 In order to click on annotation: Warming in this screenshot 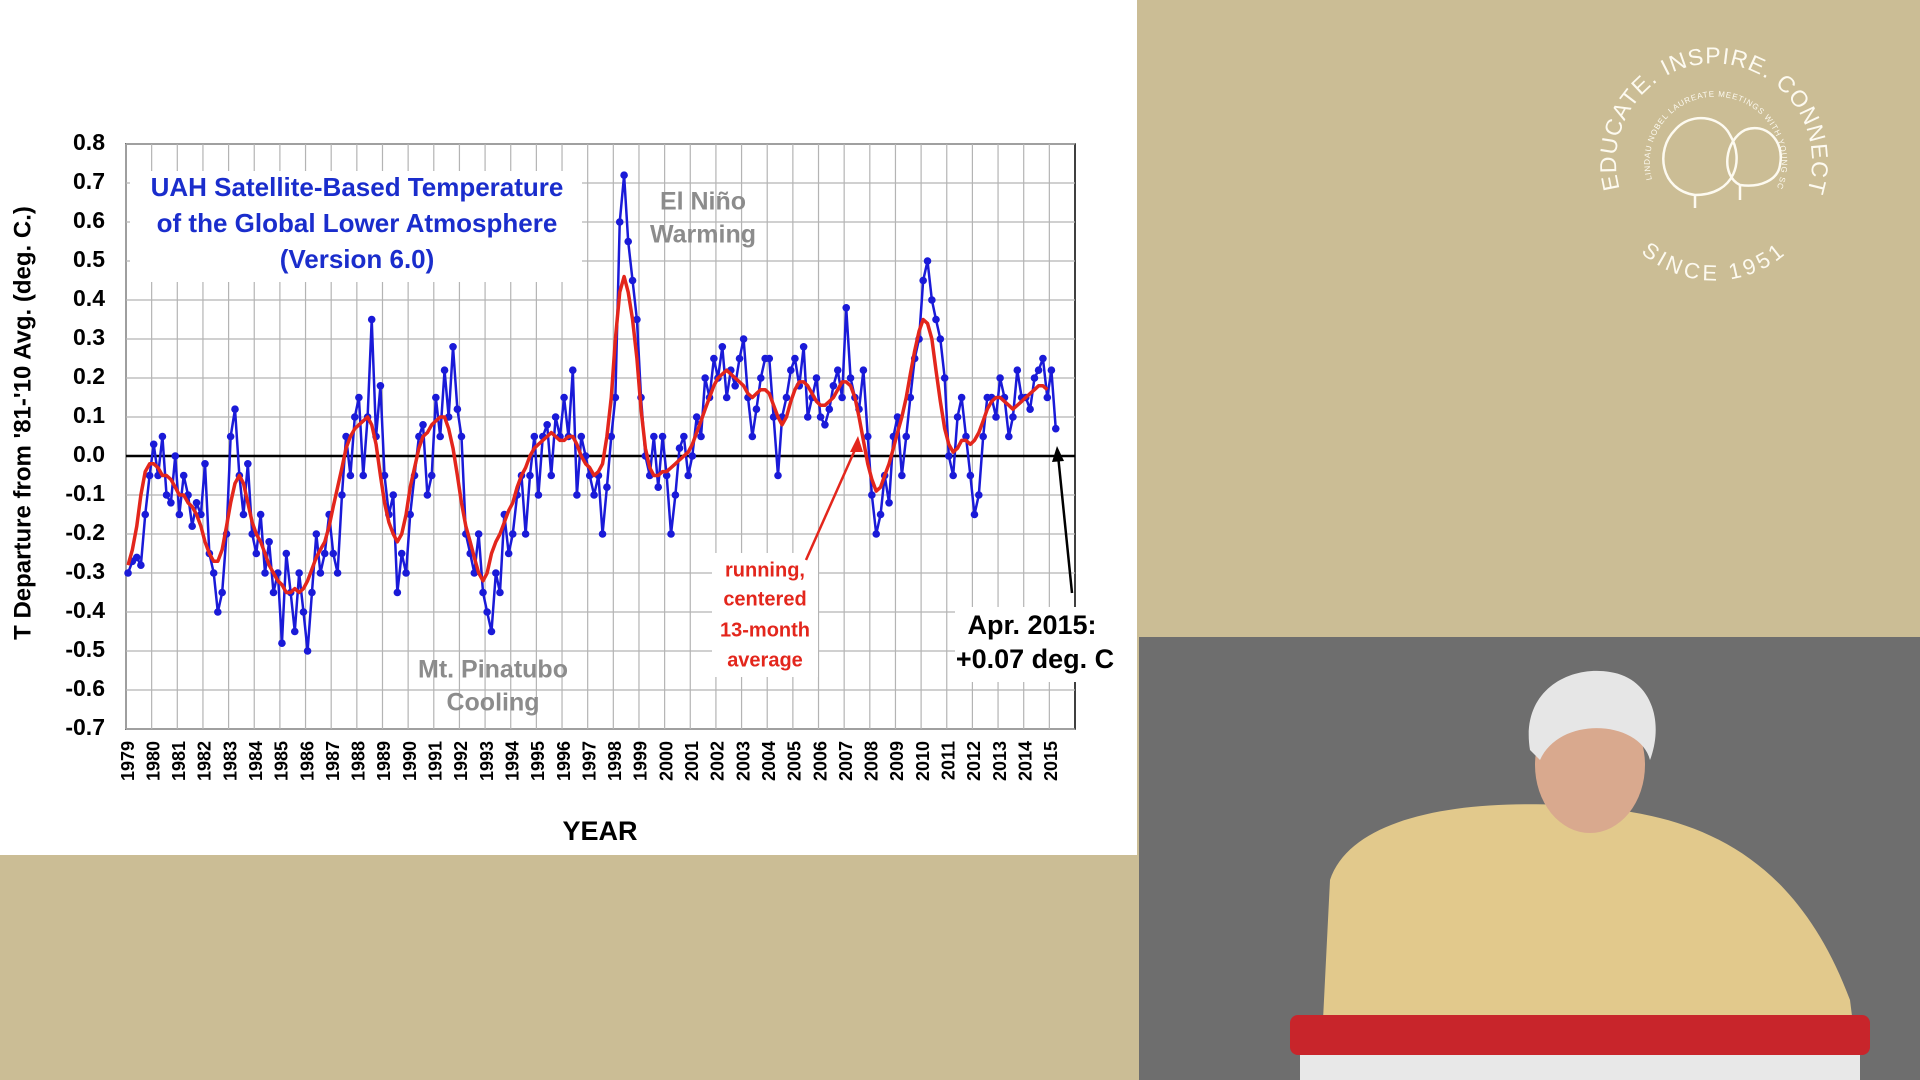, I will do `click(703, 235)`.